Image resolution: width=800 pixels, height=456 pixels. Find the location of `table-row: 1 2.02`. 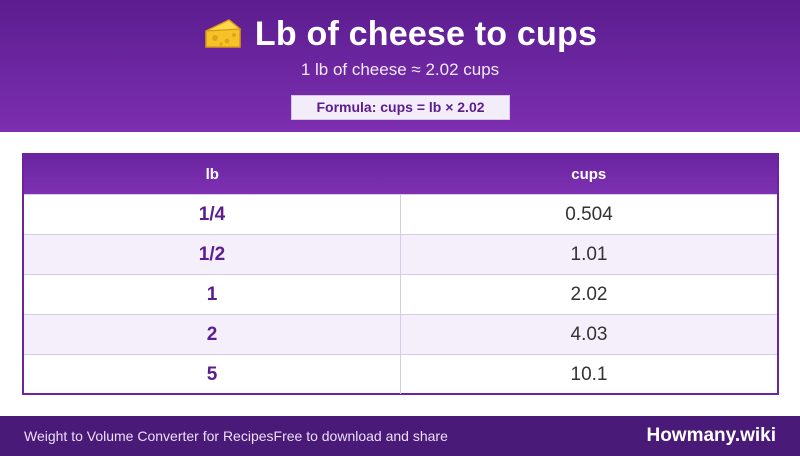

table-row: 1 2.02 is located at coordinates (400, 294).